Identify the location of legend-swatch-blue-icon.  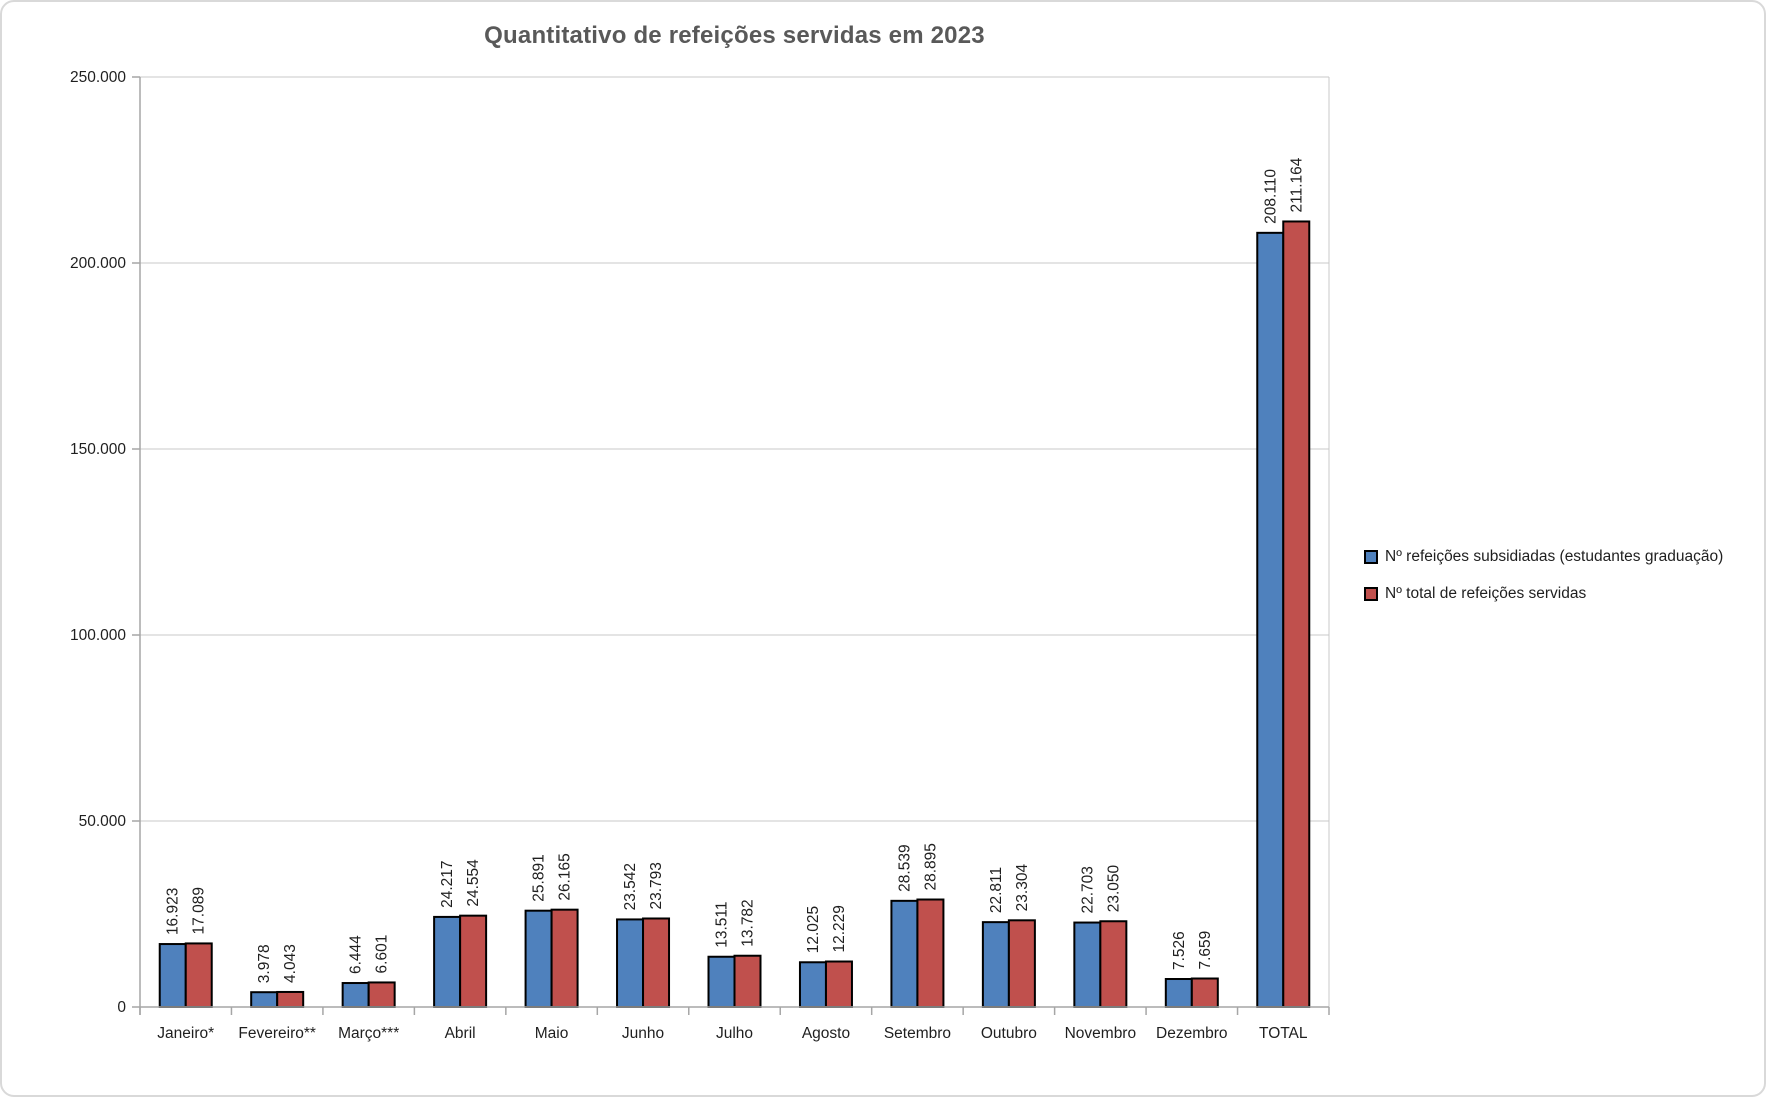
(1371, 557).